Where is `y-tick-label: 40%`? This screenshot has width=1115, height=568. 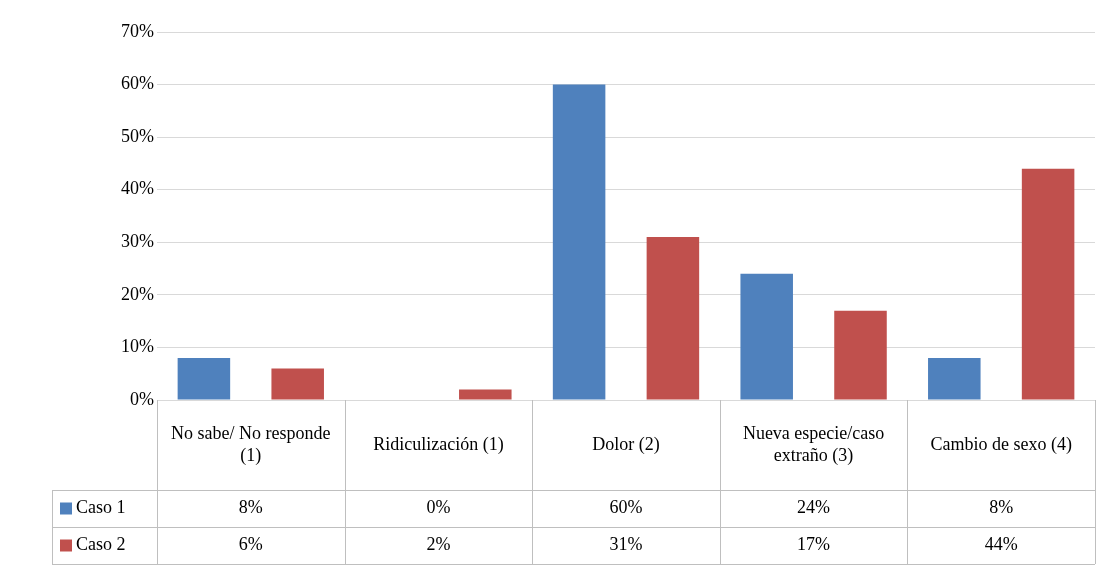 y-tick-label: 40% is located at coordinates (137, 188).